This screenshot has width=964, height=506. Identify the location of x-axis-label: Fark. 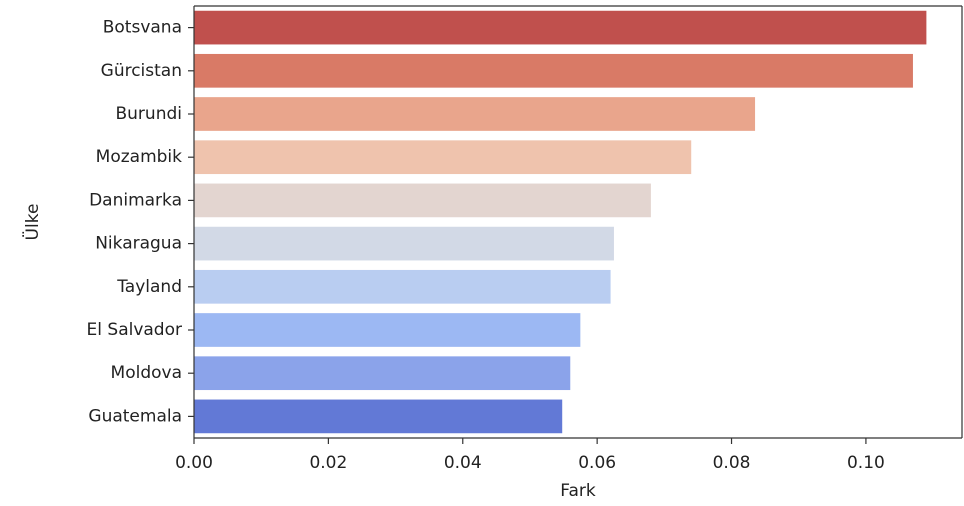
(578, 491).